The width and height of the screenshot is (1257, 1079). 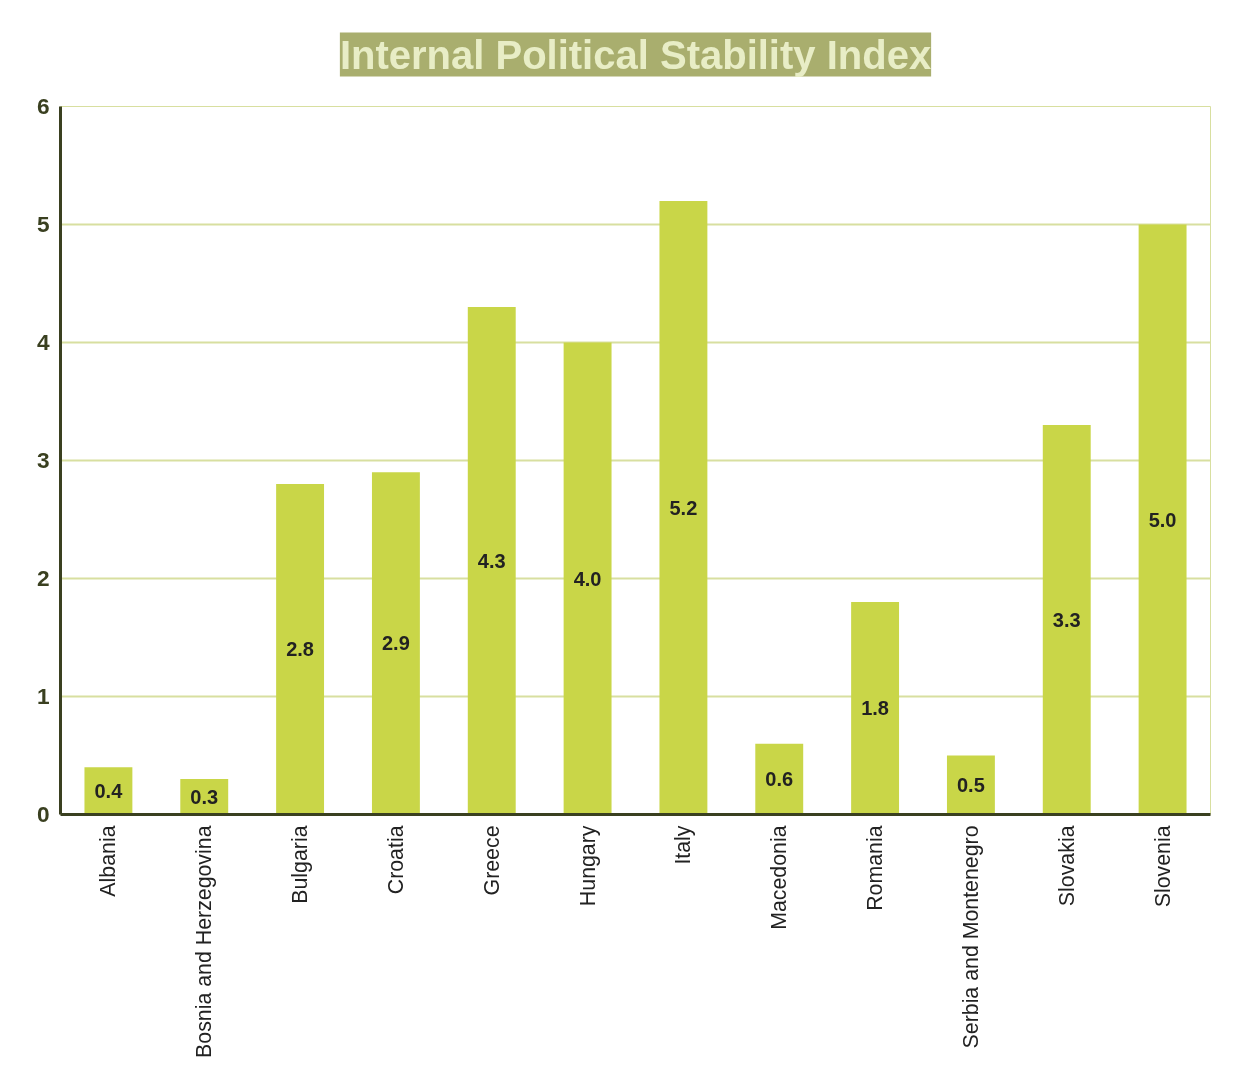 What do you see at coordinates (635, 54) in the screenshot?
I see `chart-title: Internal Political Stability Index` at bounding box center [635, 54].